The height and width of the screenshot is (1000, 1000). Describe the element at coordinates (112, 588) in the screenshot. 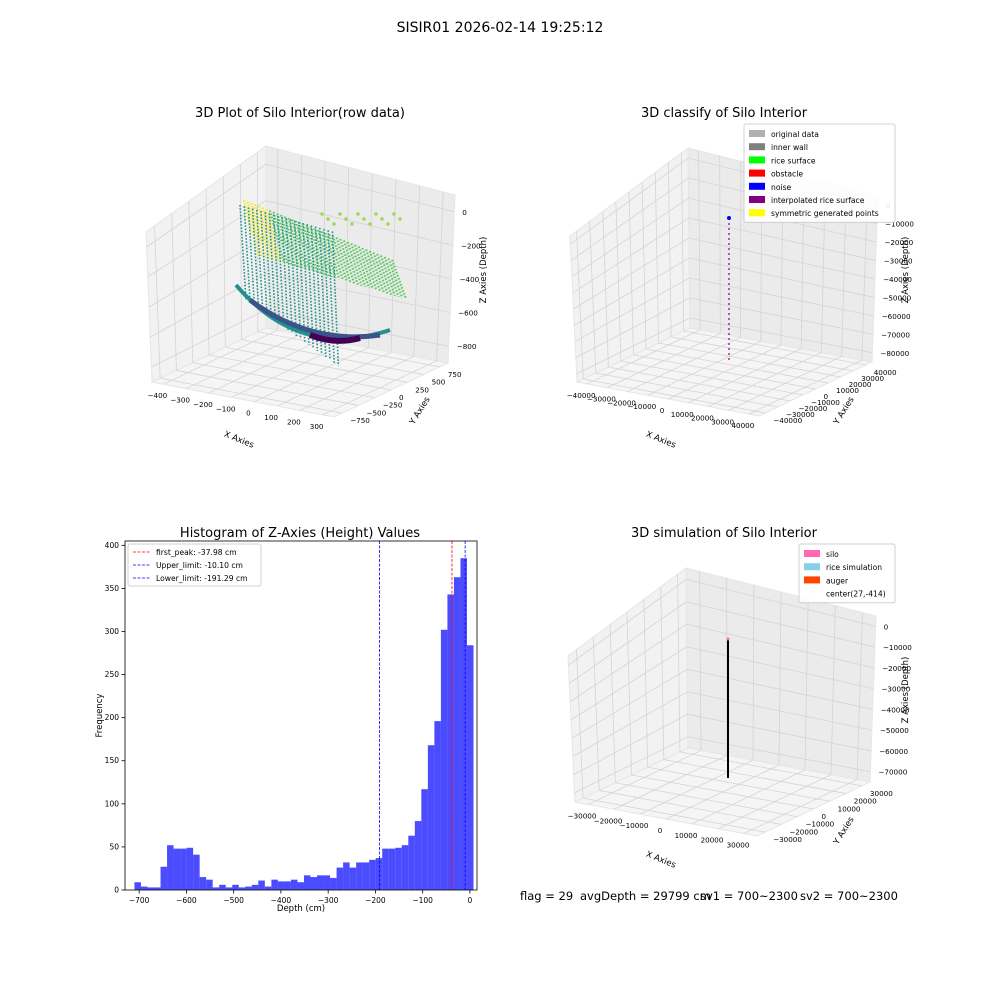

I see `y-tick-label: 350` at that location.